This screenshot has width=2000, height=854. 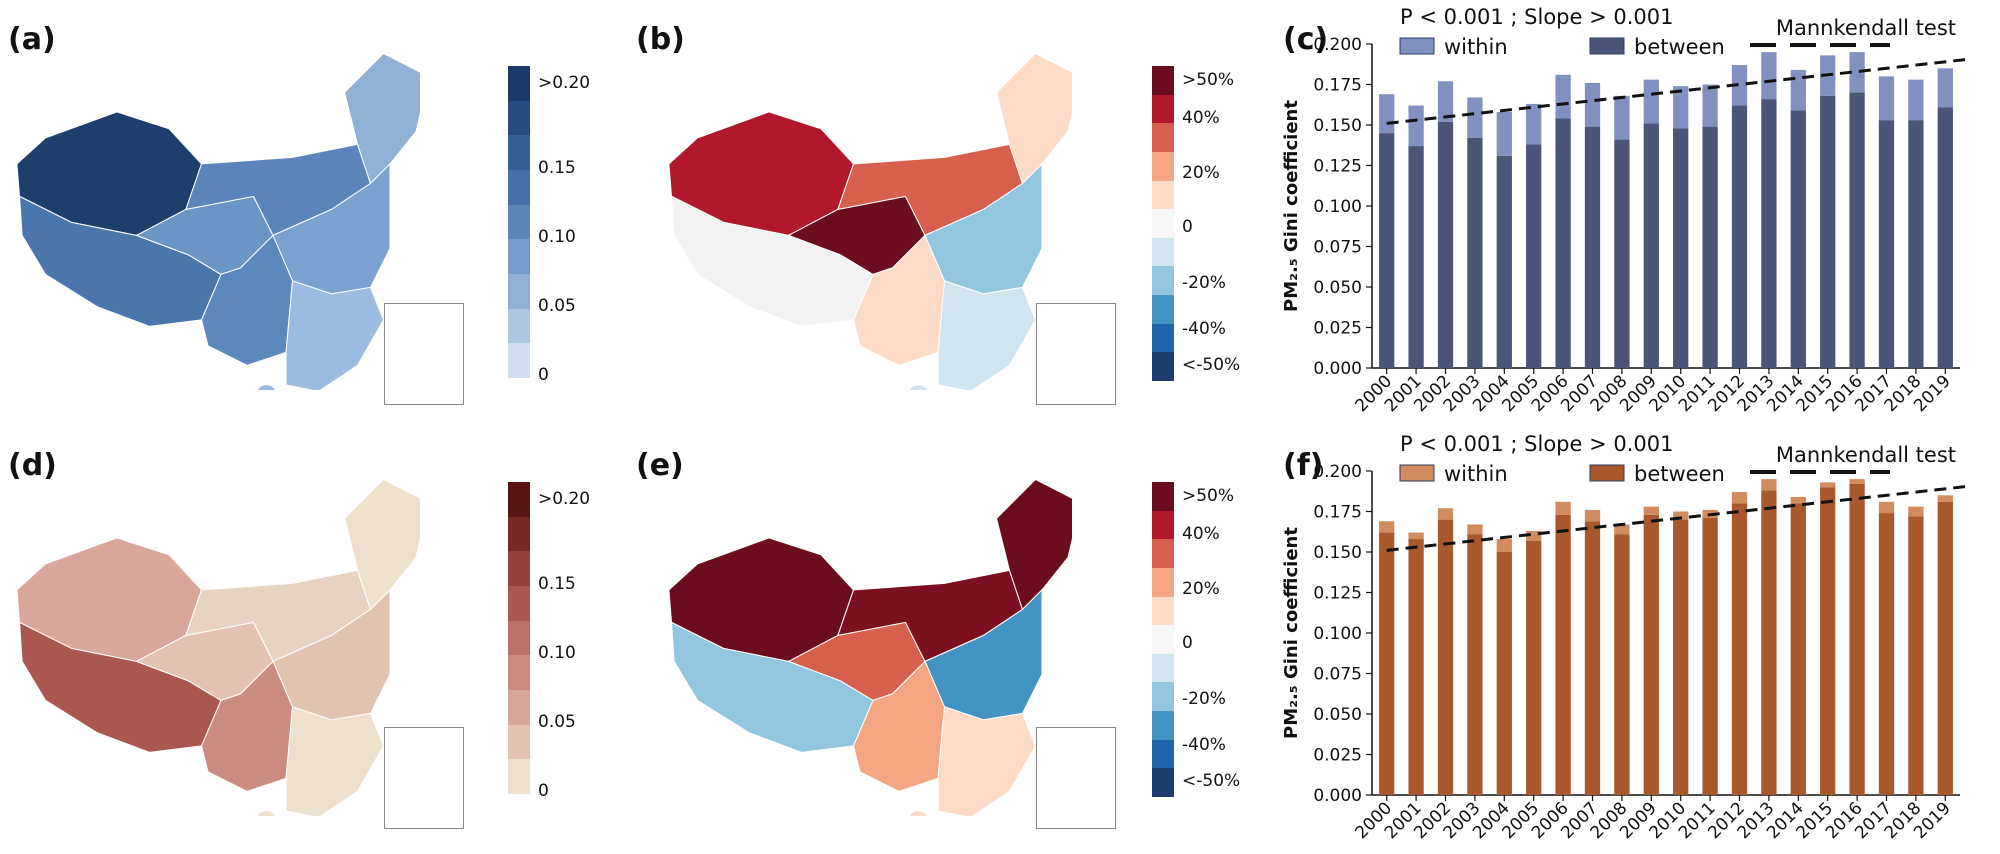 I want to click on legend-d-label: 0, so click(x=543, y=791).